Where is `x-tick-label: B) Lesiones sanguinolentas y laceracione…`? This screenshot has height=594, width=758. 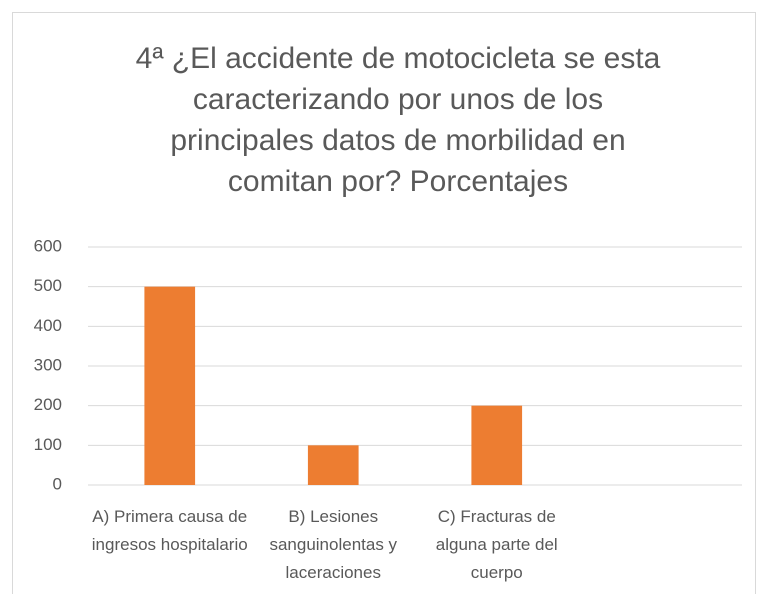
x-tick-label: B) Lesiones sanguinolentas y laceracione… is located at coordinates (333, 544).